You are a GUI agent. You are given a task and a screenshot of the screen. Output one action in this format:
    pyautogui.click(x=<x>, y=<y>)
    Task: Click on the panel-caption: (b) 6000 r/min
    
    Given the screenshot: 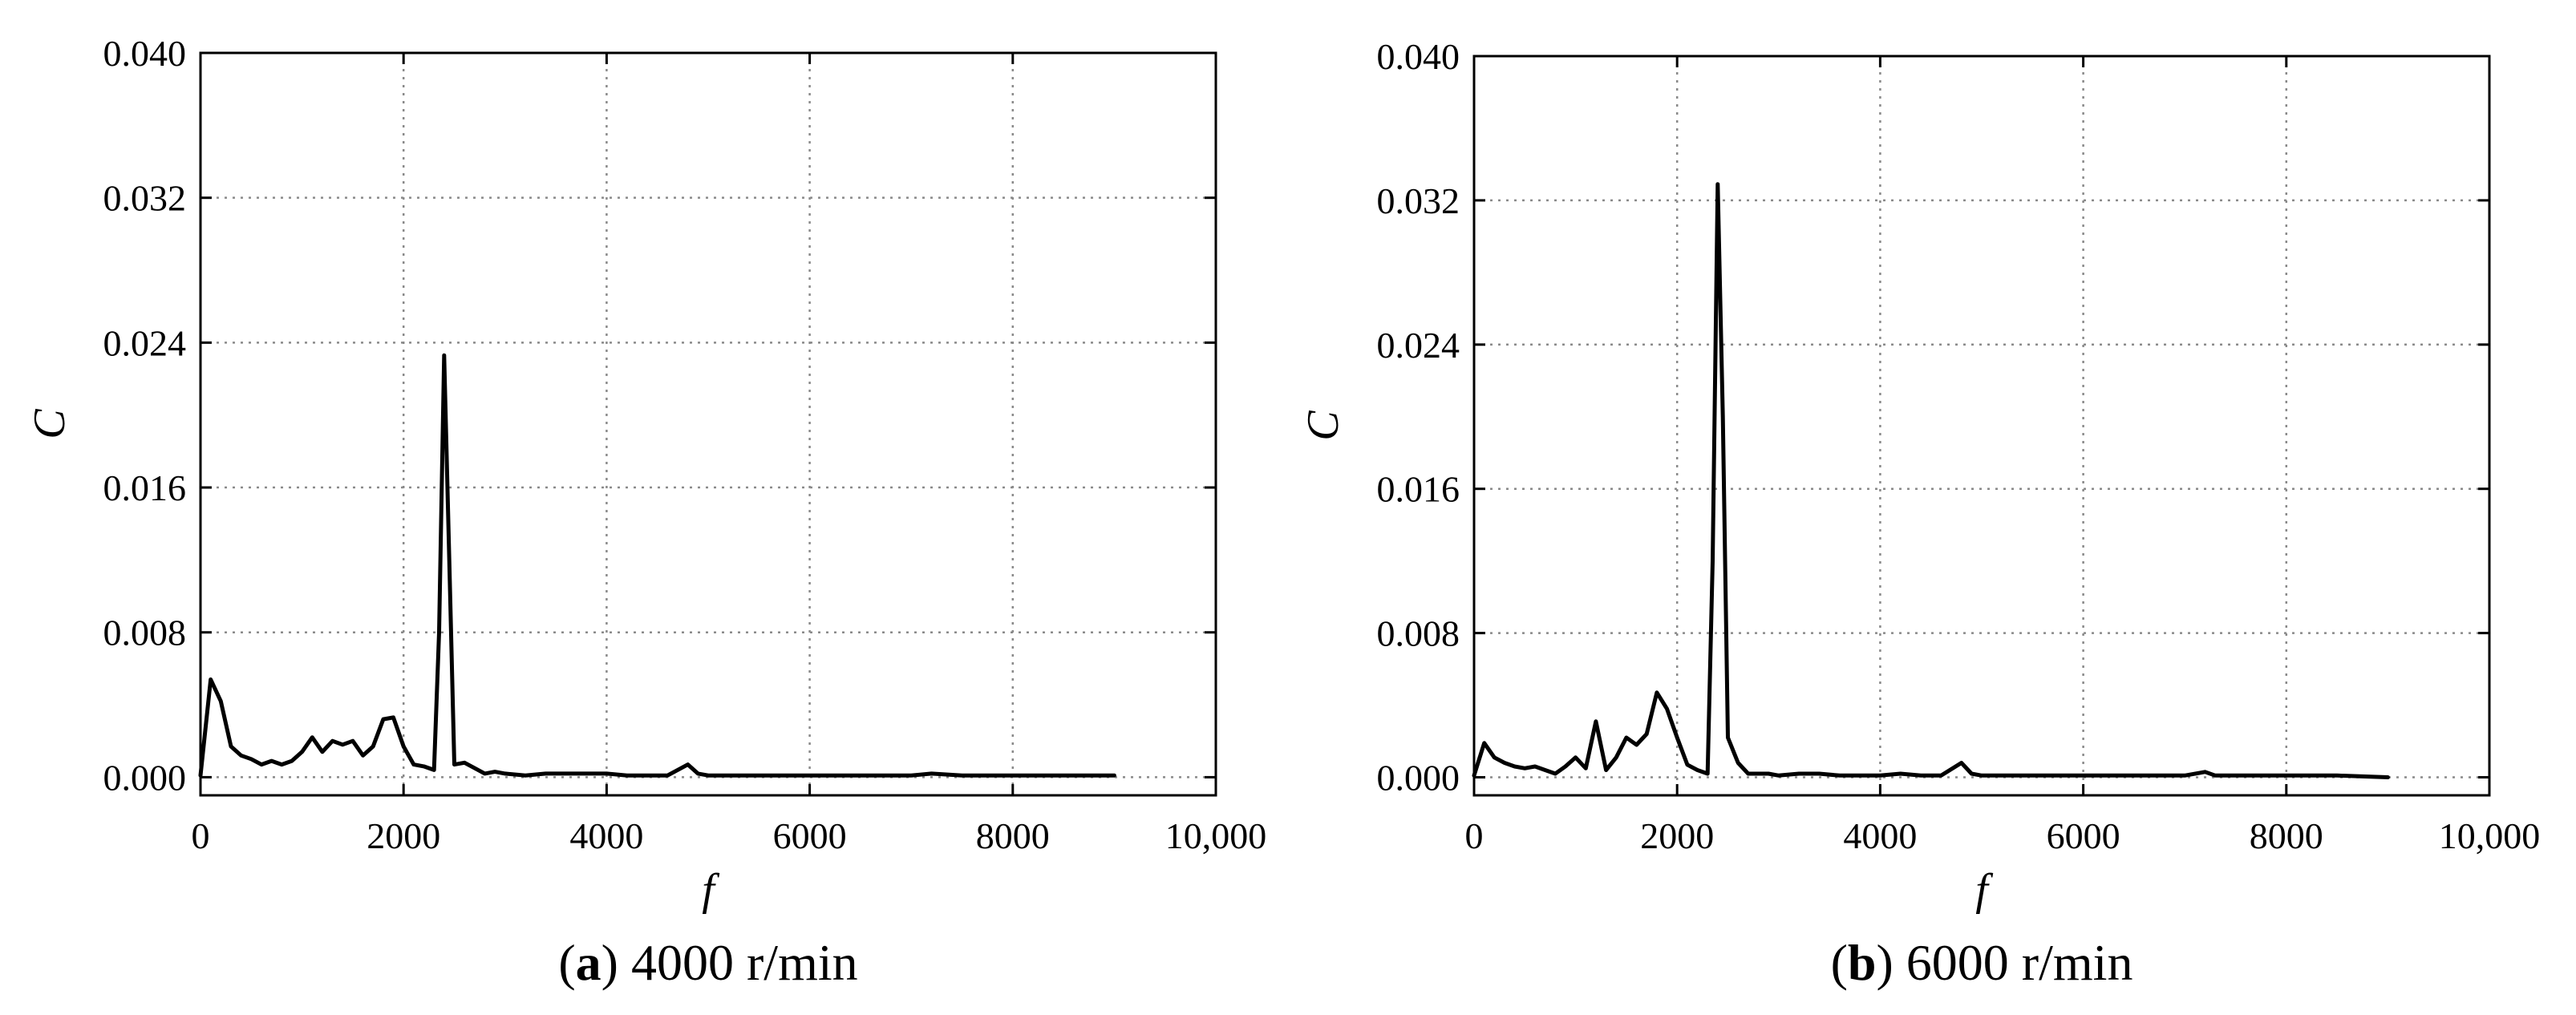 What is the action you would take?
    pyautogui.click(x=1982, y=962)
    